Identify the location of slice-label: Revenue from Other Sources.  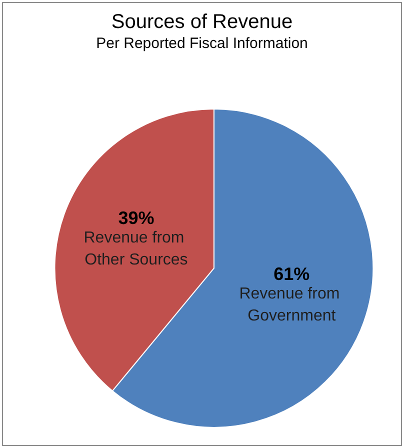
(136, 249).